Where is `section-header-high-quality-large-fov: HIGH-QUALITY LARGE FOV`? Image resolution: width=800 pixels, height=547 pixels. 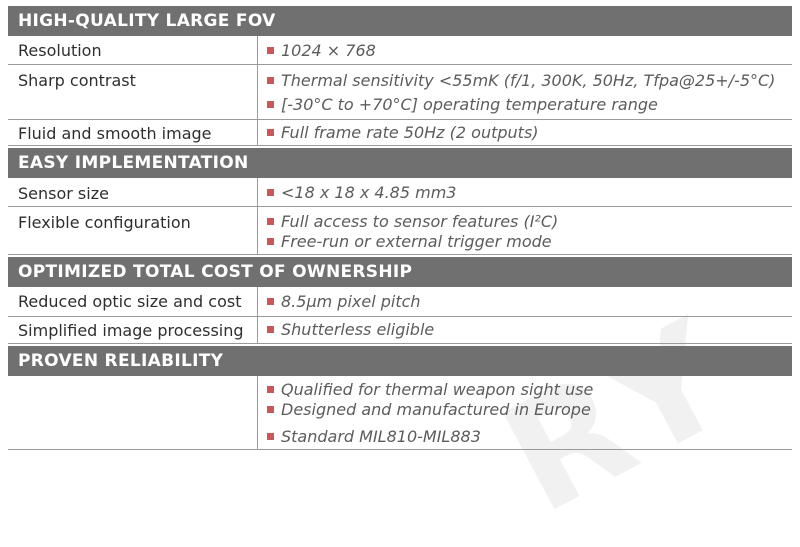
section-header-high-quality-large-fov: HIGH-QUALITY LARGE FOV is located at coordinates (400, 21).